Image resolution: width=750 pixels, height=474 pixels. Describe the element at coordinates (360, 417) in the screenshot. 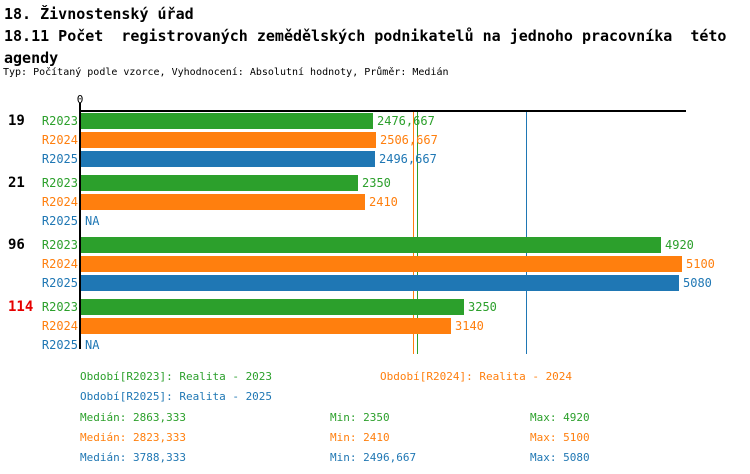

I see `stat-min-R2023: Min: 2350` at that location.